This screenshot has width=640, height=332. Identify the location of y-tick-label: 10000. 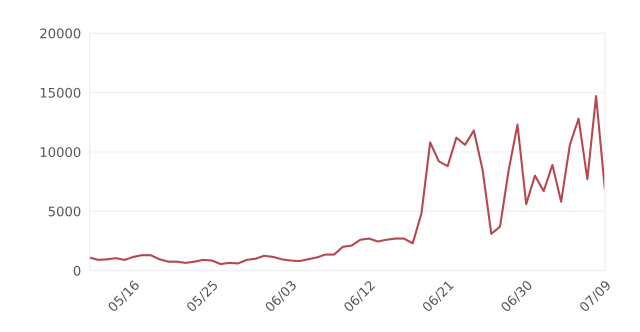
(60, 152).